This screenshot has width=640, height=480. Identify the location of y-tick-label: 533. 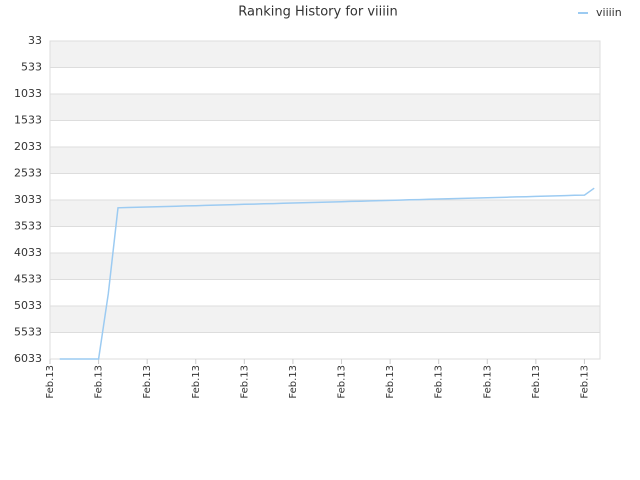
(31, 67).